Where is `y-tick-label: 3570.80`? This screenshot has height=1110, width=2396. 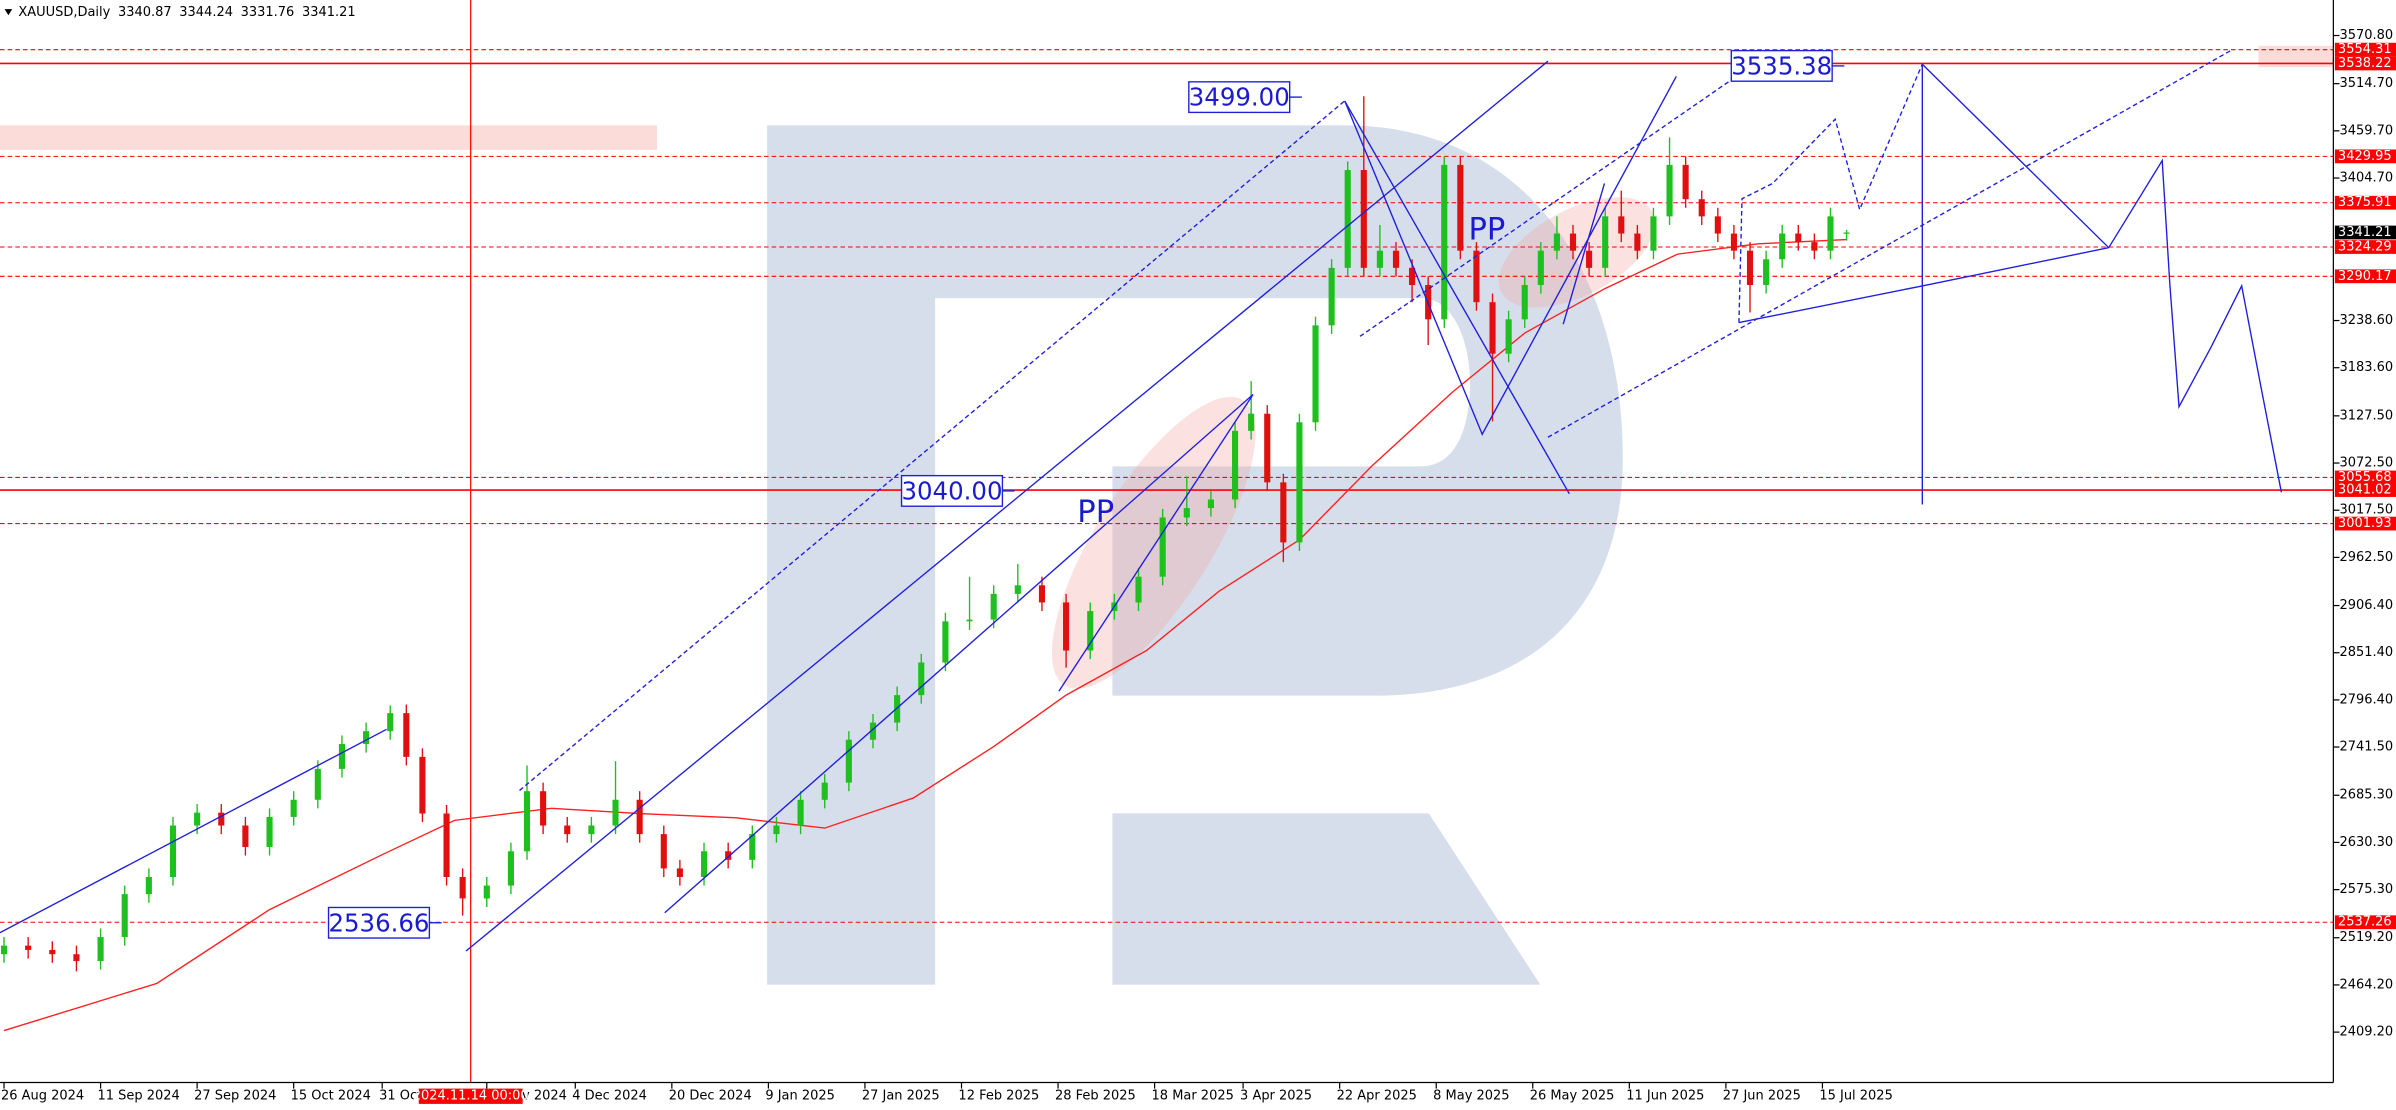
y-tick-label: 3570.80 is located at coordinates (2366, 35).